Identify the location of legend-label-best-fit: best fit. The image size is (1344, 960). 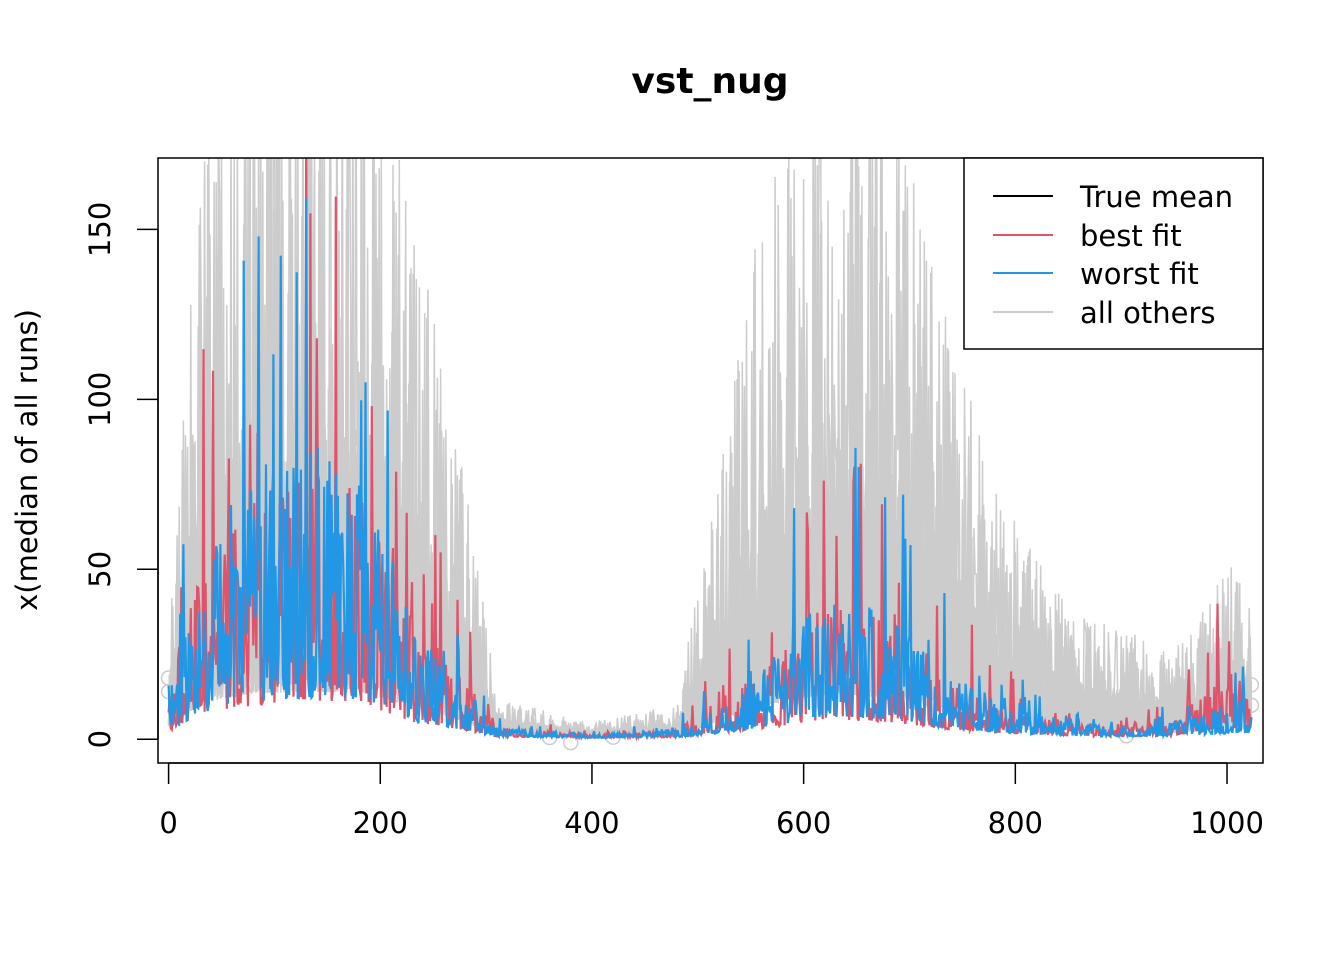
(1131, 236).